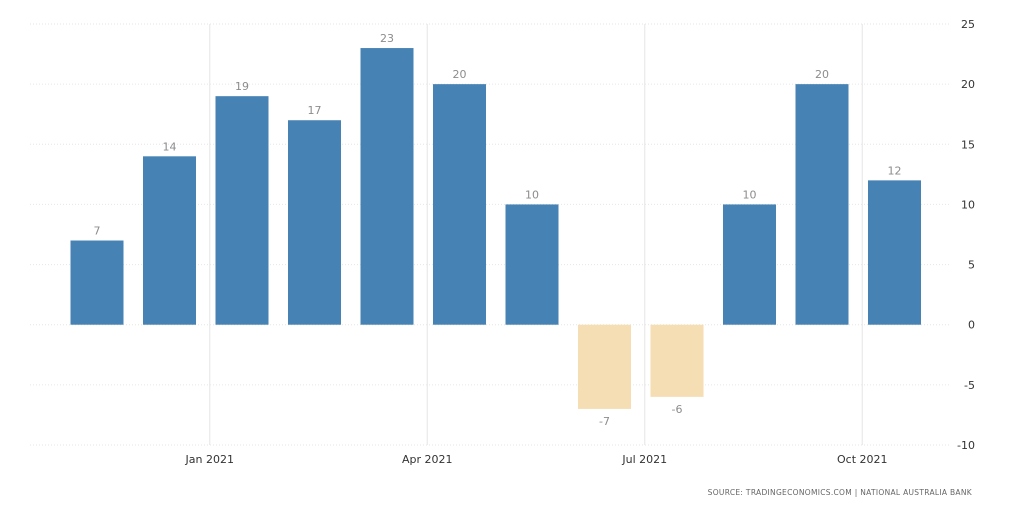  What do you see at coordinates (604, 421) in the screenshot?
I see `data-label: -7` at bounding box center [604, 421].